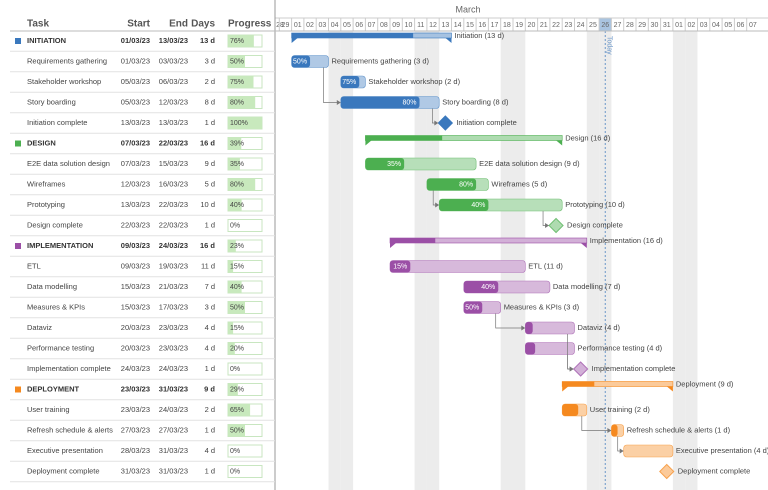 Image resolution: width=768 pixels, height=490 pixels. Describe the element at coordinates (39, 327) in the screenshot. I see `task-name: Dataviz` at that location.